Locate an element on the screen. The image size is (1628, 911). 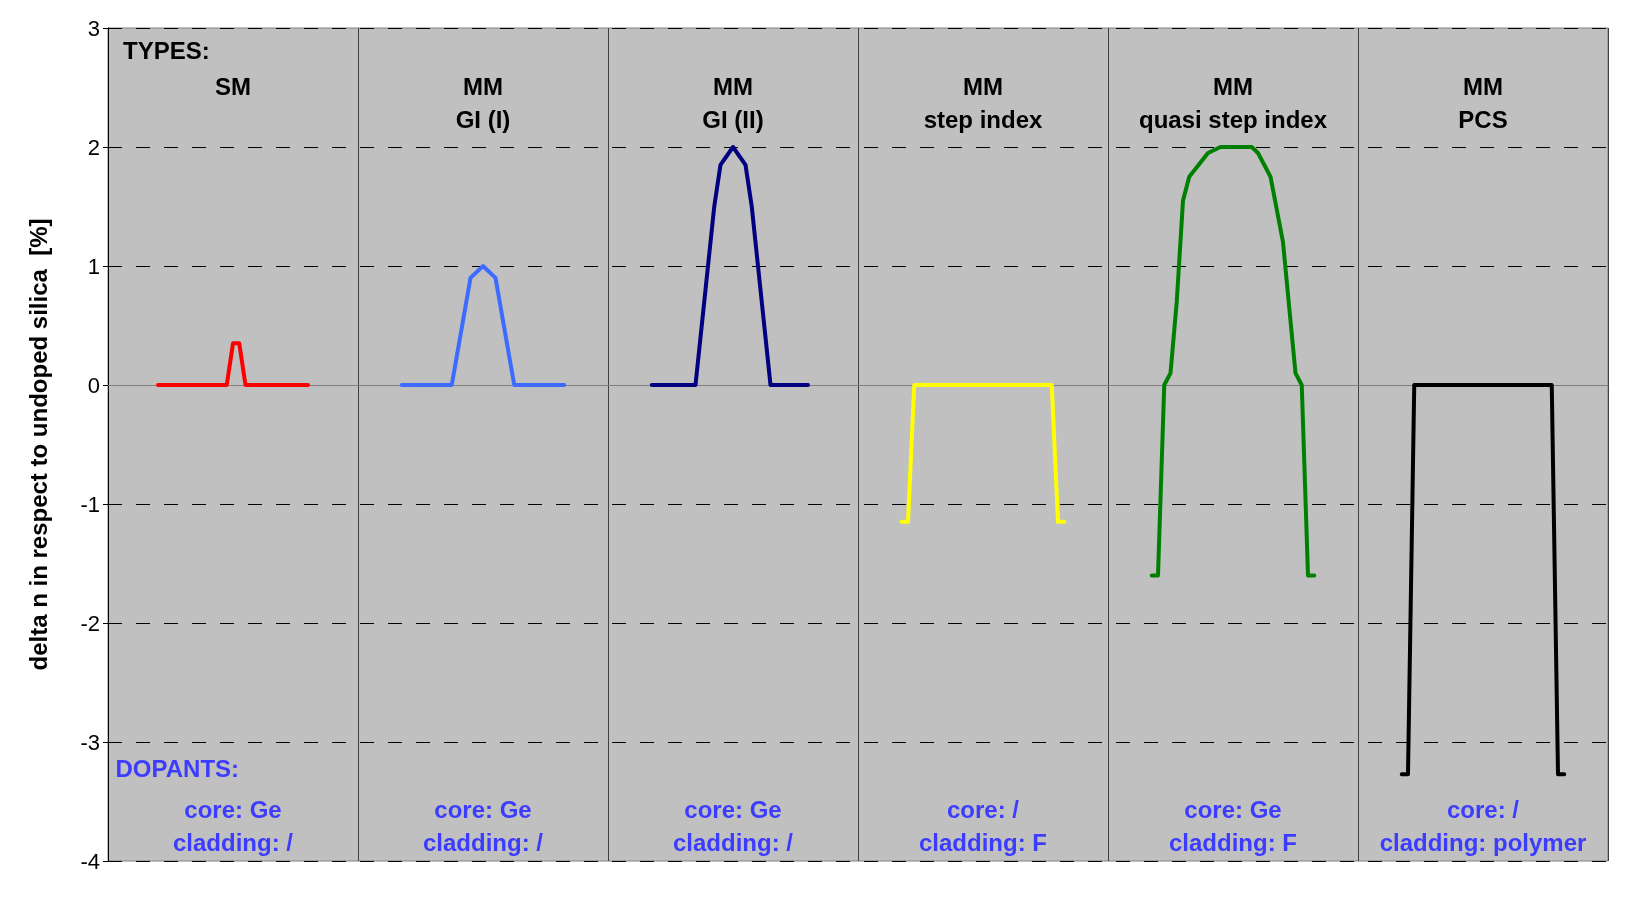
annotation: core: / cladding: polymer is located at coordinates (1483, 826).